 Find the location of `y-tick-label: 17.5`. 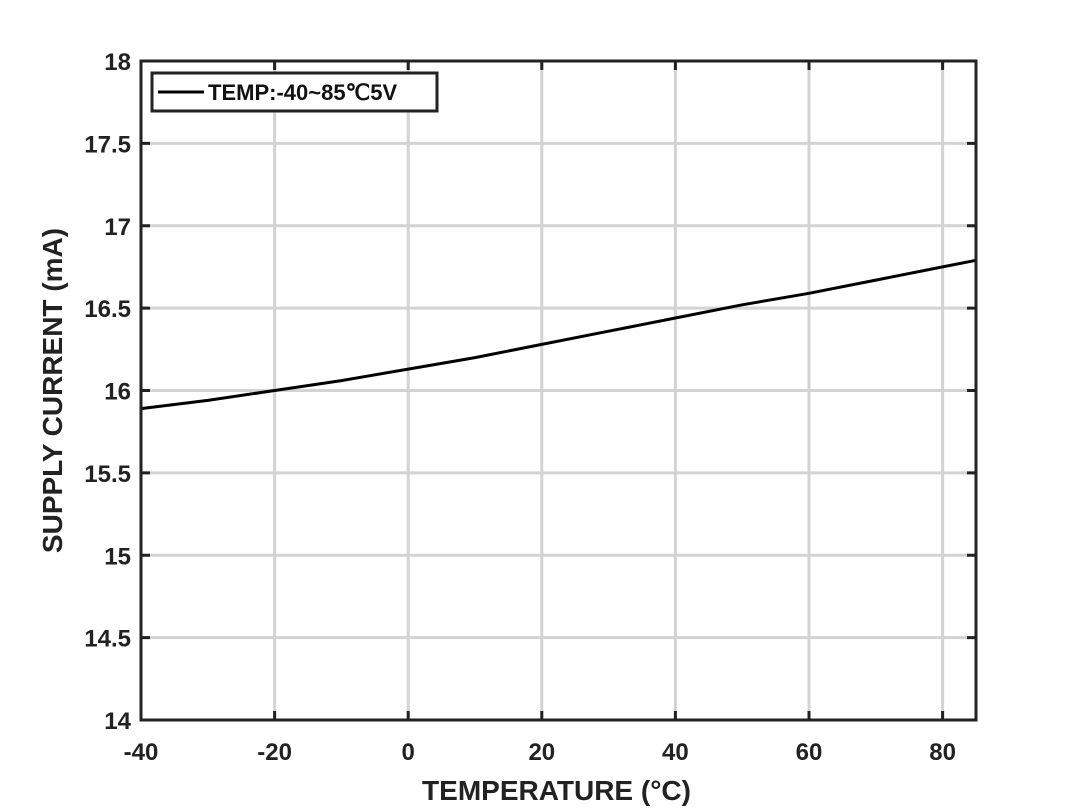

y-tick-label: 17.5 is located at coordinates (107, 144).